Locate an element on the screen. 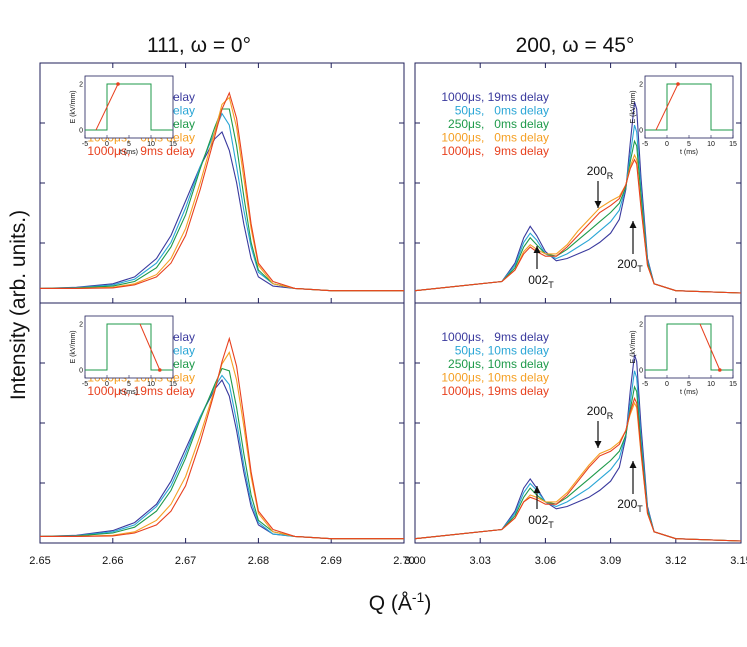  legend-entry: 1000μs, 10ms delay is located at coordinates (495, 378).